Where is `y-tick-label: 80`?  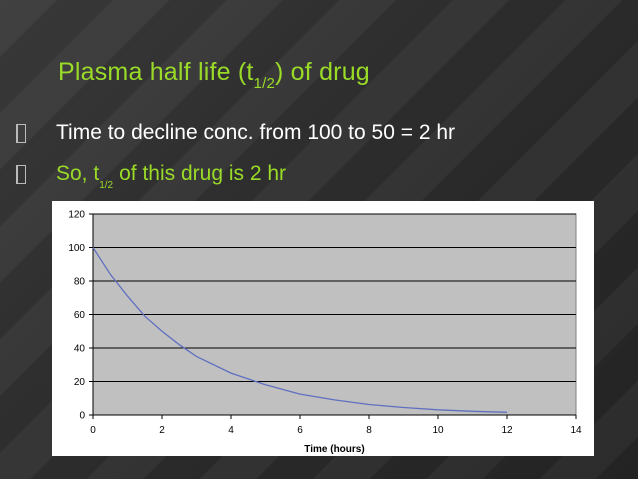
y-tick-label: 80 is located at coordinates (80, 282).